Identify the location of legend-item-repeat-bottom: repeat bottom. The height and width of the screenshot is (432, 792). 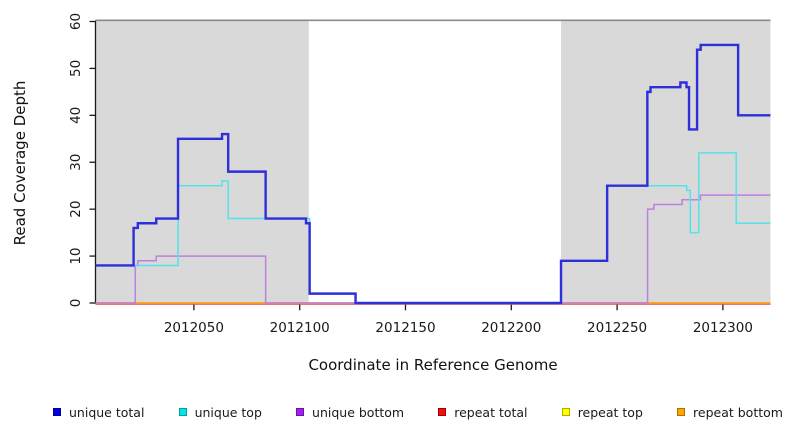
(730, 412).